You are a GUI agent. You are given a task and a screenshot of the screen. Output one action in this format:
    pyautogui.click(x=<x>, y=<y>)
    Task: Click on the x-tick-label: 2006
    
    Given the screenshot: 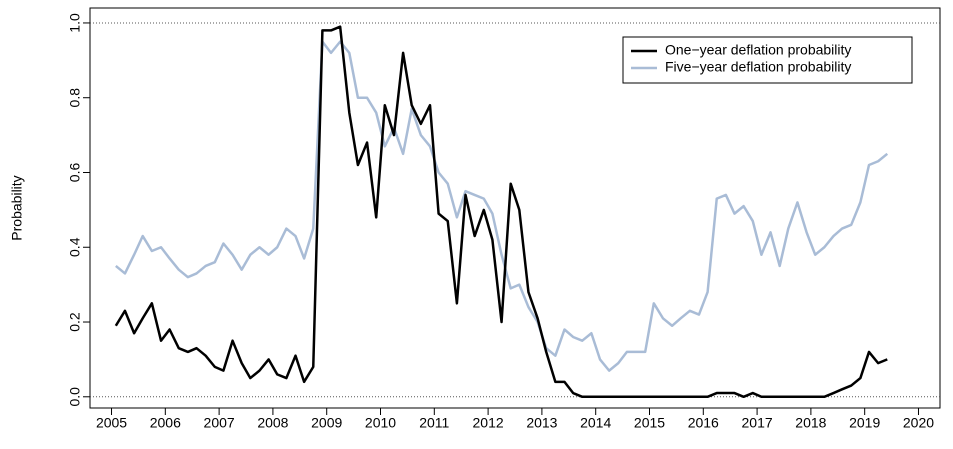 What is the action you would take?
    pyautogui.click(x=165, y=423)
    